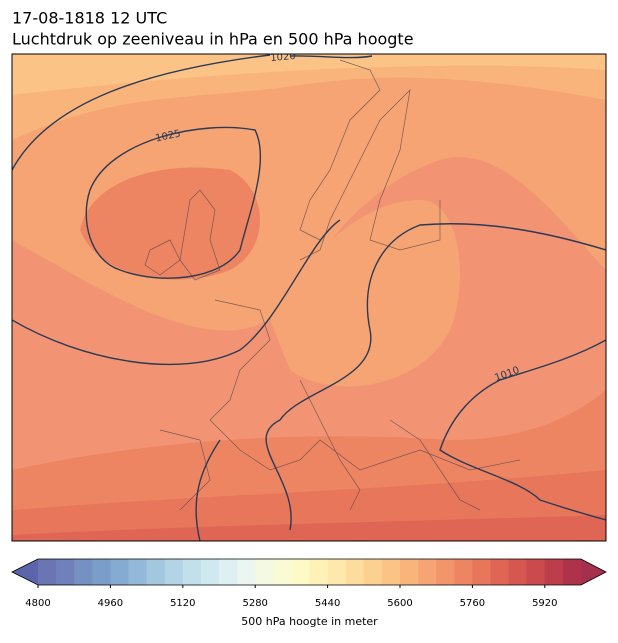  Describe the element at coordinates (182, 603) in the screenshot. I see `colorbar-tick-label: 5120` at that location.